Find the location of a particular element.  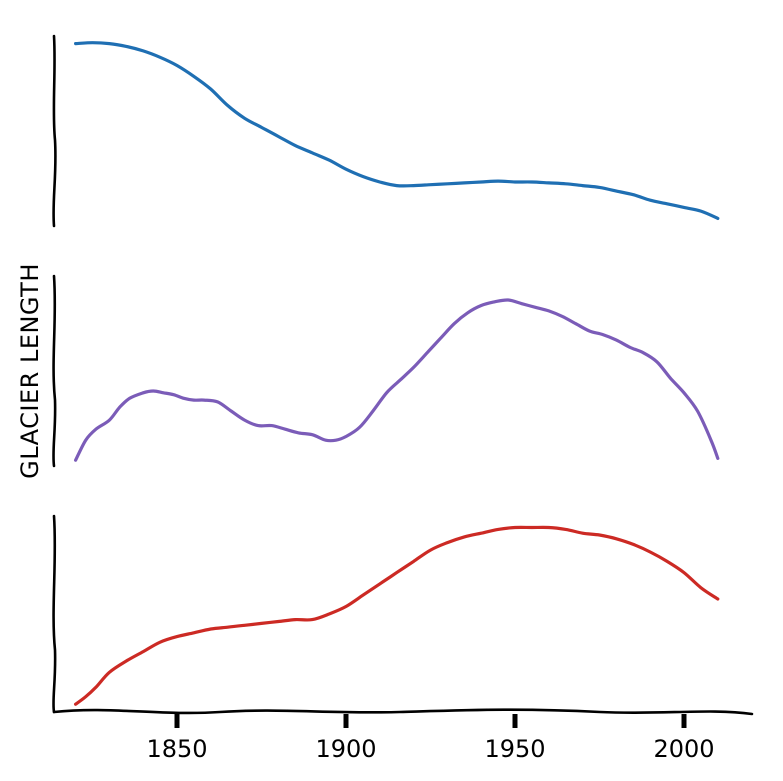

y-axis-label: GLACIER LENGTH is located at coordinates (30, 371).